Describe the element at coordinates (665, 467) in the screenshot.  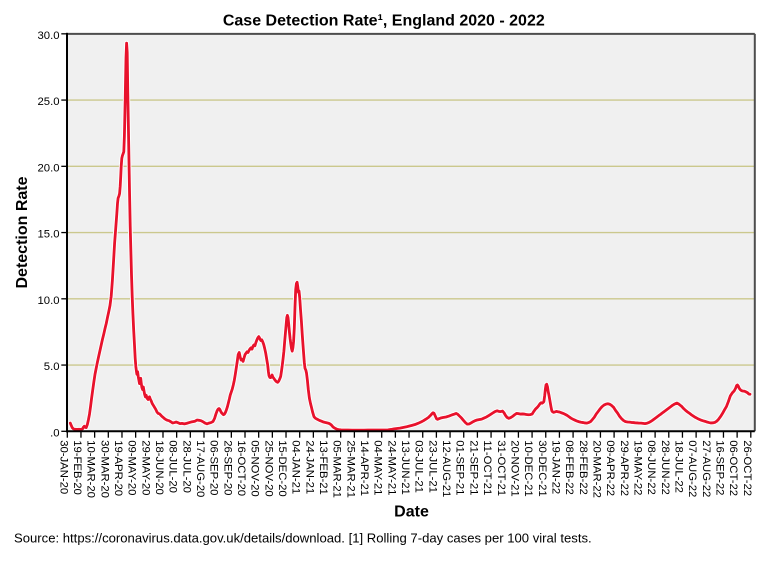
I see `svg-text: 28-JUN-22` at that location.